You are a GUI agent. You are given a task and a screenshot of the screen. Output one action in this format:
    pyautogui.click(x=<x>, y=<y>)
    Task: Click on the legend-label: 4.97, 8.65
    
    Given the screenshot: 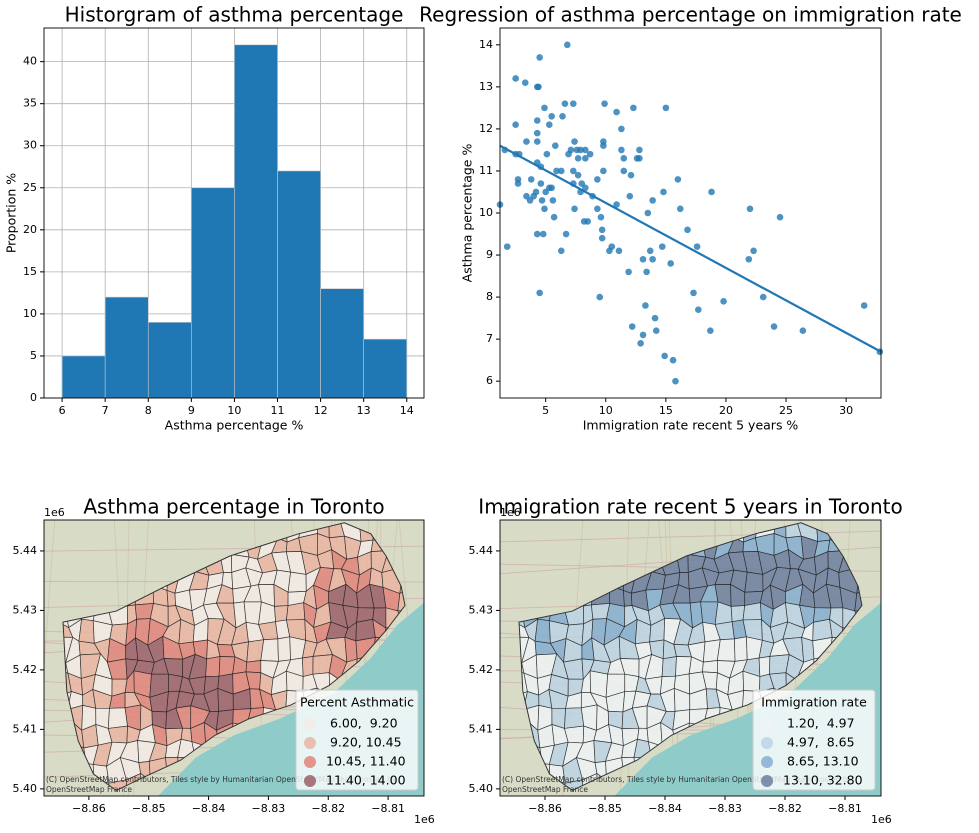 What is the action you would take?
    pyautogui.click(x=819, y=742)
    